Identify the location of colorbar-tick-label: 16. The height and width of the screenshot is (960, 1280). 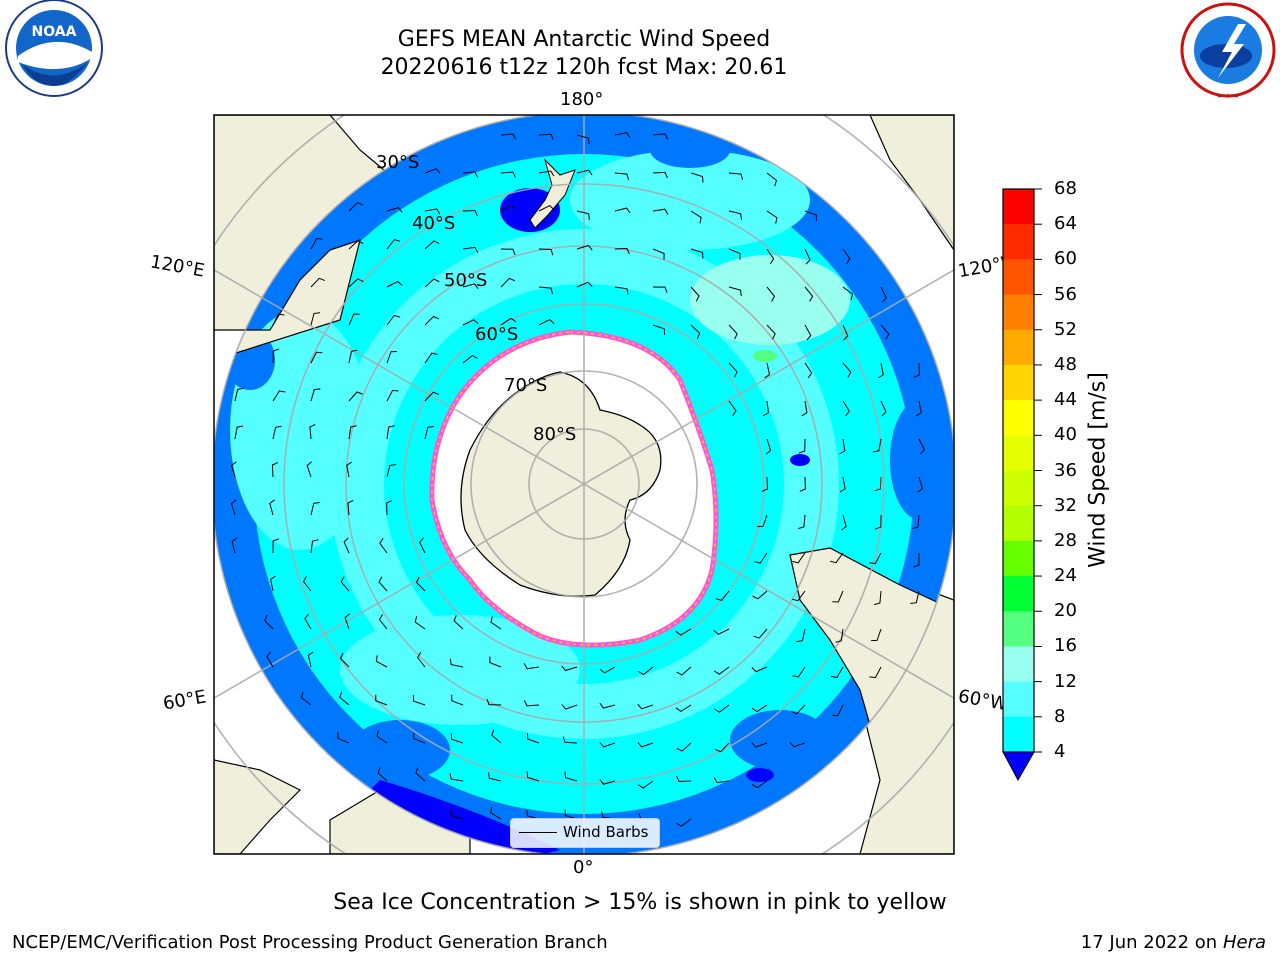
(1065, 646).